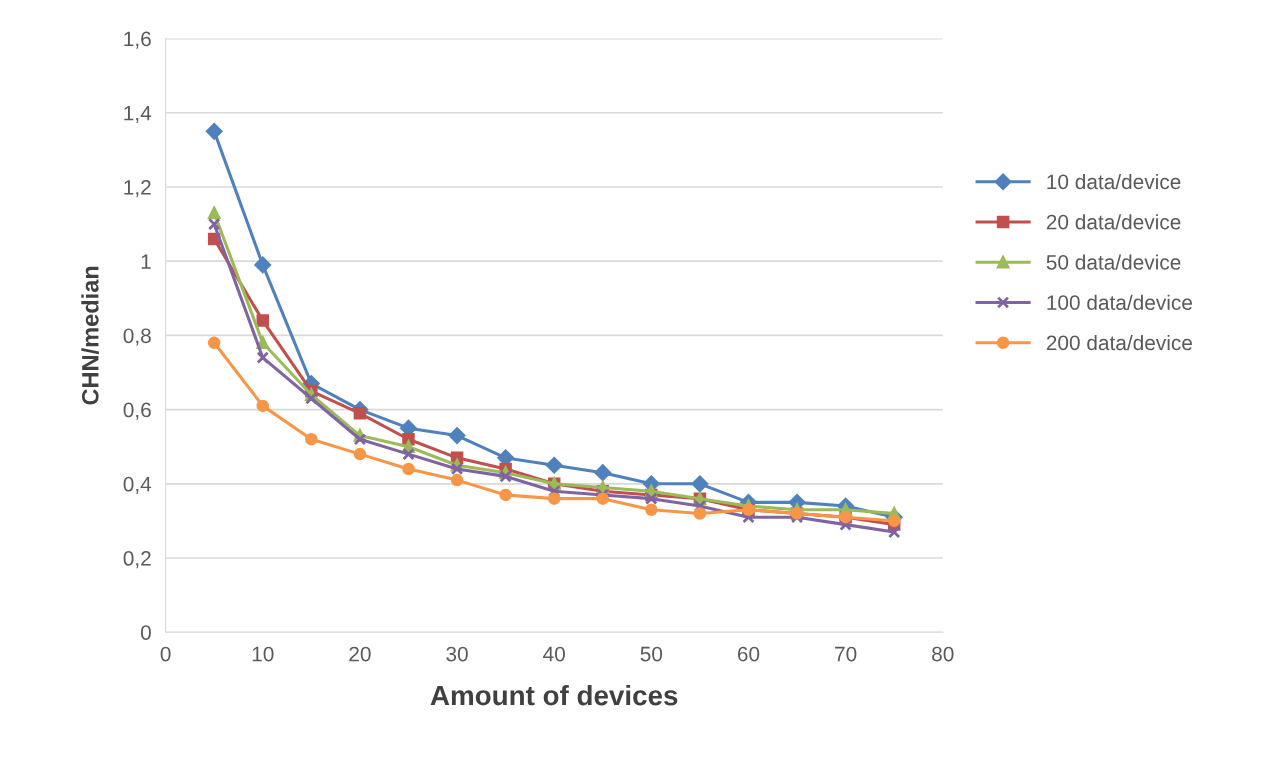 The height and width of the screenshot is (771, 1274). What do you see at coordinates (748, 654) in the screenshot?
I see `x-tick-label: 60` at bounding box center [748, 654].